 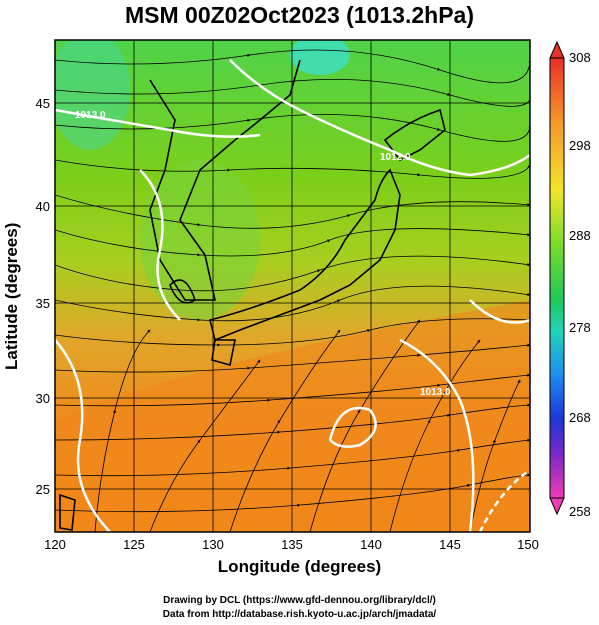 I want to click on colorbar-tick-label: 308, so click(x=580, y=57).